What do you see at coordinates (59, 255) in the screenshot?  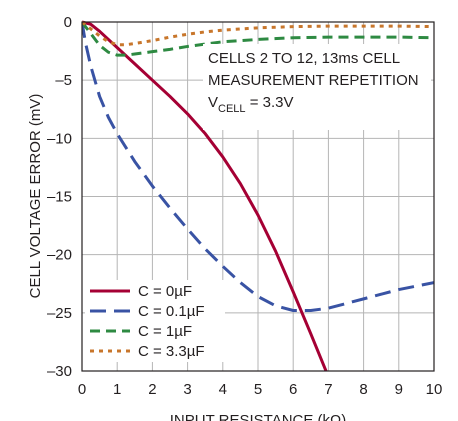 I see `y-tick-label: –20` at bounding box center [59, 255].